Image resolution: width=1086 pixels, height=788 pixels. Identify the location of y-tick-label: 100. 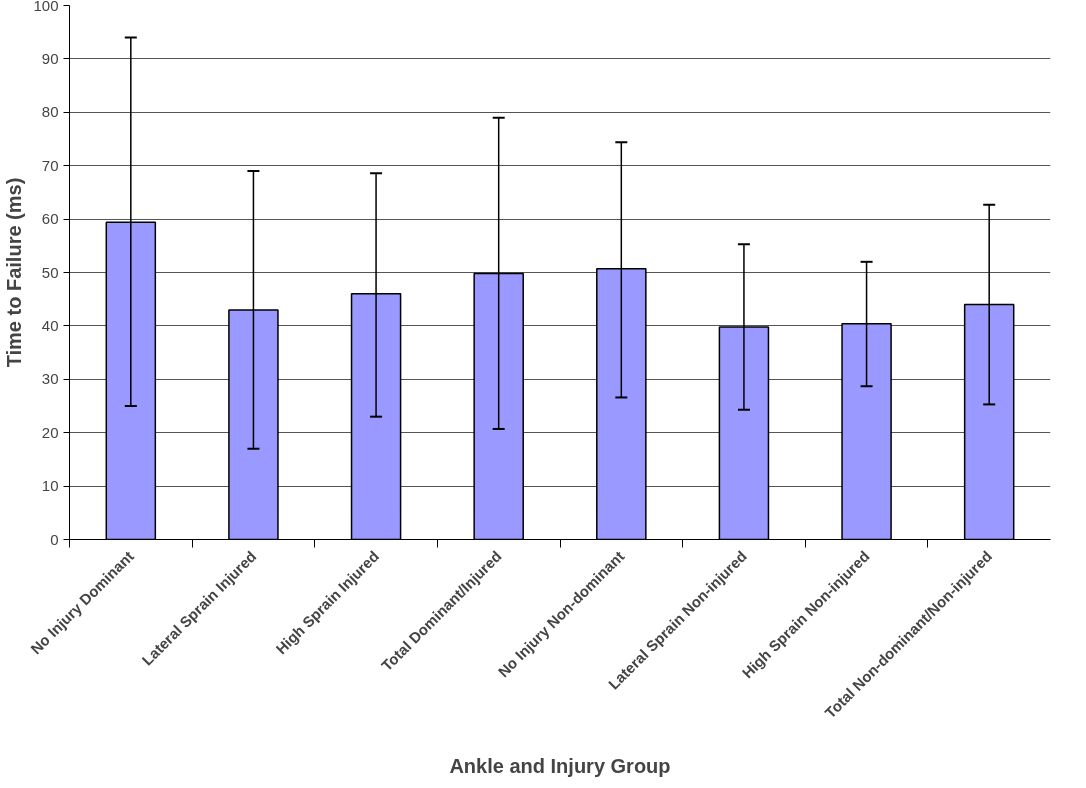
(46, 7).